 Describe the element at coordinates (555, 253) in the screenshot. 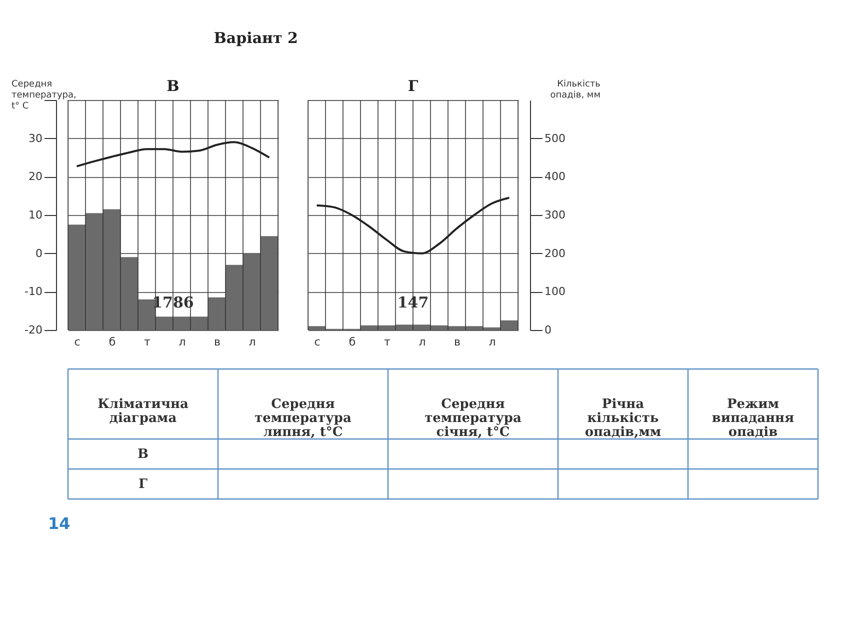

I see `y2-tick-label: 200` at that location.